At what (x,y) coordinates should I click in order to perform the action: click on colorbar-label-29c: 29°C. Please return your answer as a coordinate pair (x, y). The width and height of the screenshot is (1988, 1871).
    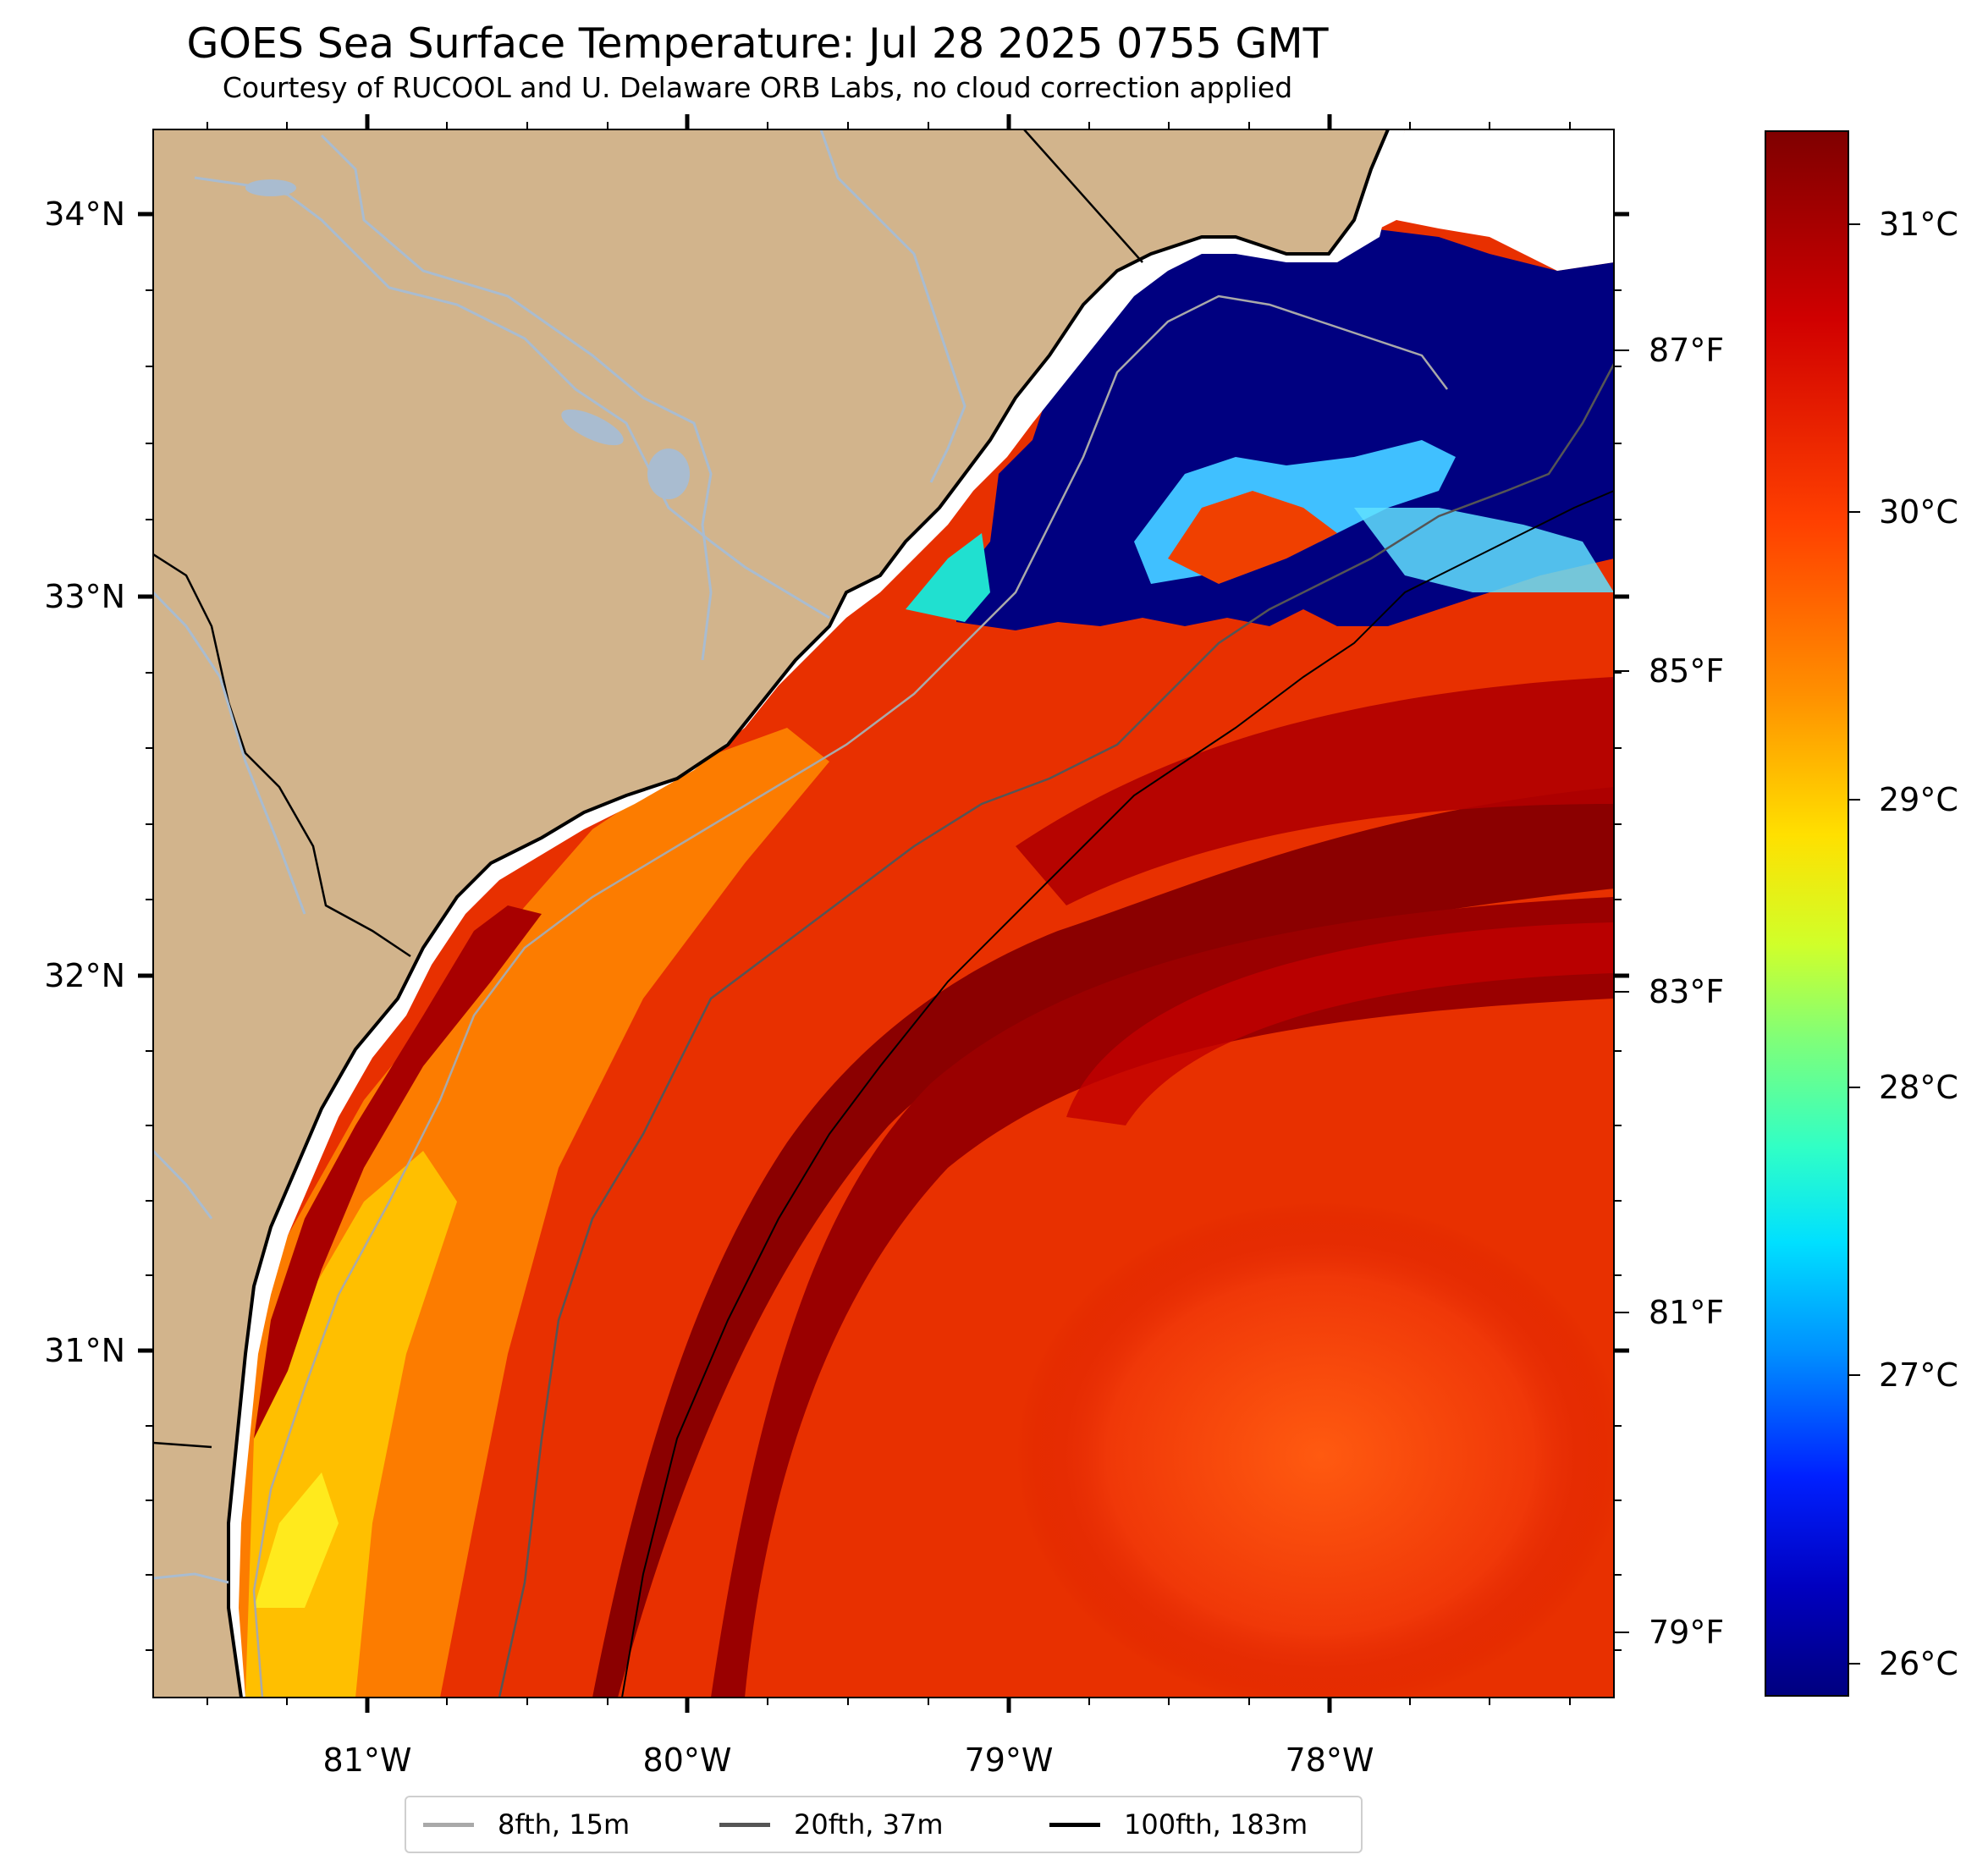
    Looking at the image, I should click on (1918, 800).